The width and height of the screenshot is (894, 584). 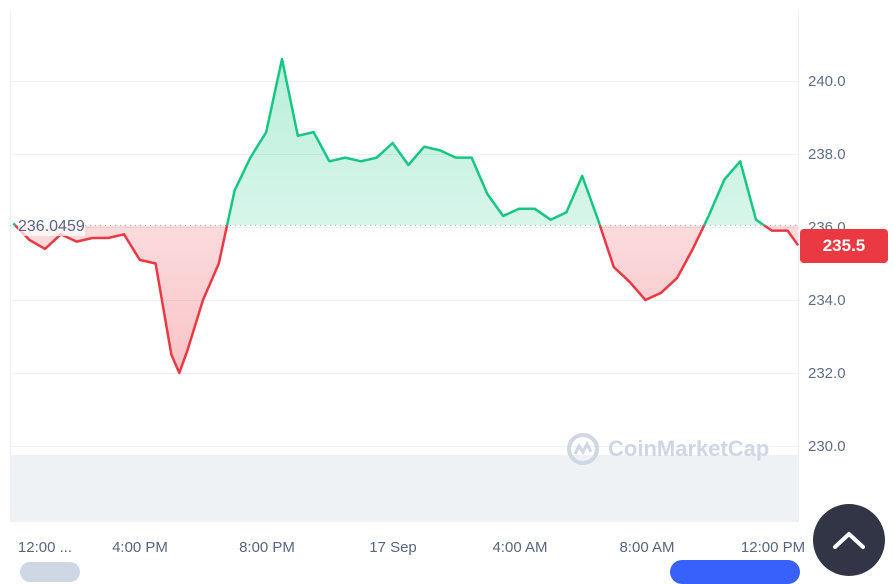 What do you see at coordinates (735, 572) in the screenshot?
I see `chart-action-pill` at bounding box center [735, 572].